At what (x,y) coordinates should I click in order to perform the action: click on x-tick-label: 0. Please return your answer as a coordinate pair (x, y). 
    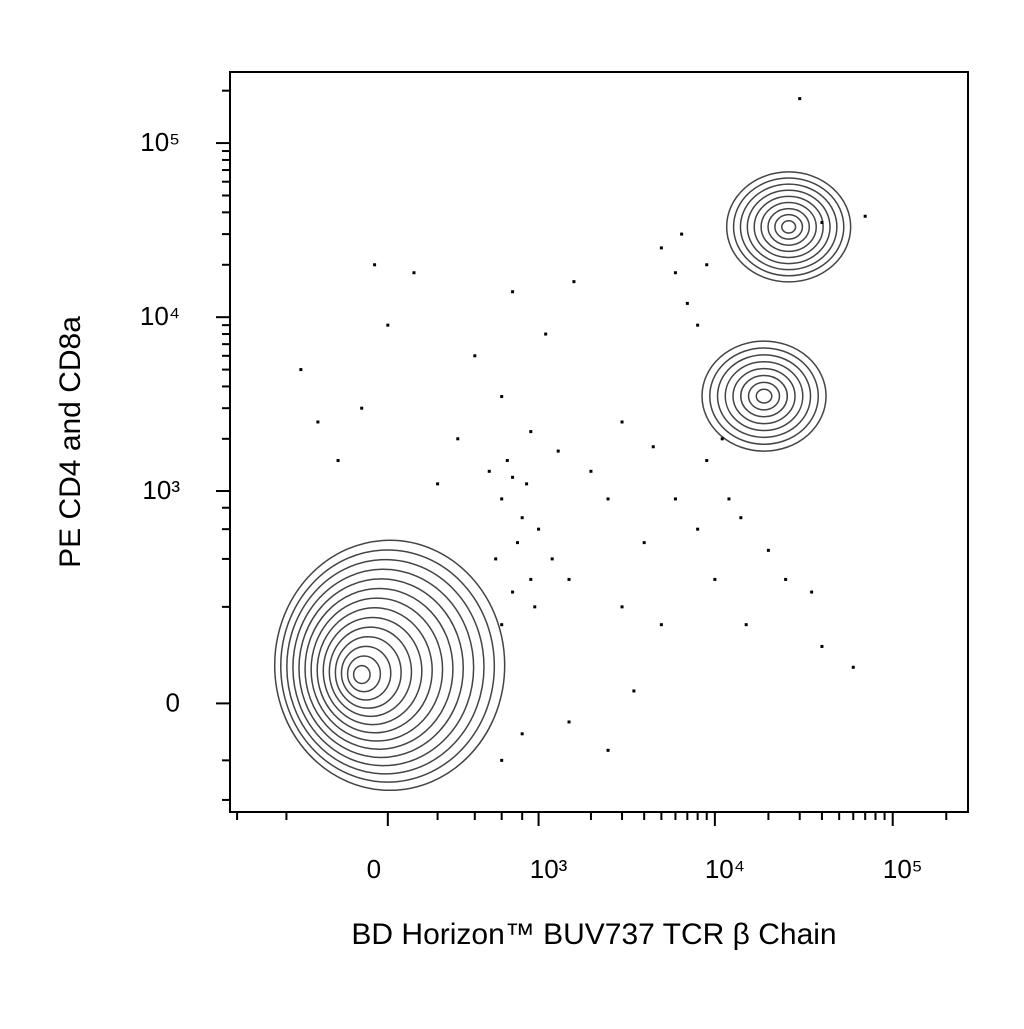
    Looking at the image, I should click on (374, 869).